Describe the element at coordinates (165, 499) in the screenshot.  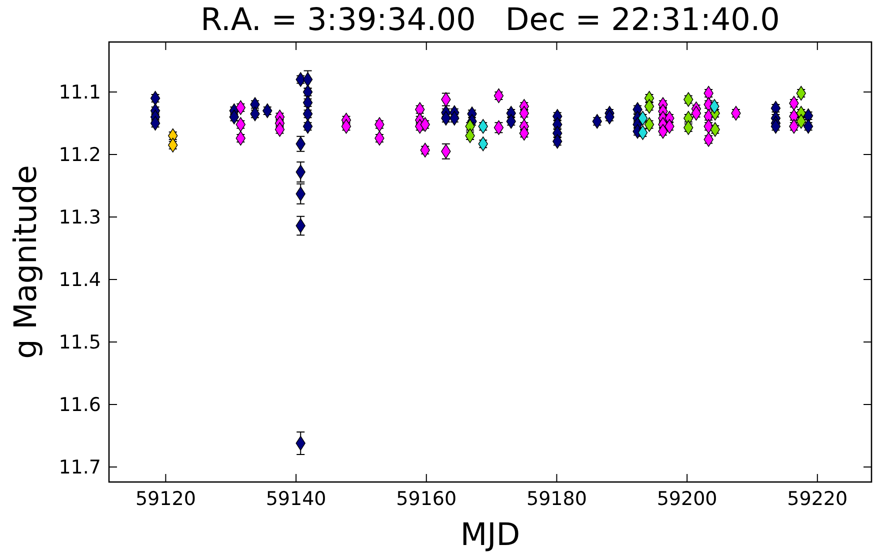
I see `x-tick-label: 59120` at that location.